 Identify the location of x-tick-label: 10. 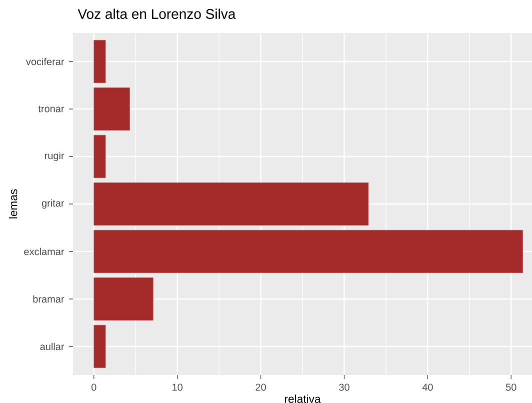
(177, 387).